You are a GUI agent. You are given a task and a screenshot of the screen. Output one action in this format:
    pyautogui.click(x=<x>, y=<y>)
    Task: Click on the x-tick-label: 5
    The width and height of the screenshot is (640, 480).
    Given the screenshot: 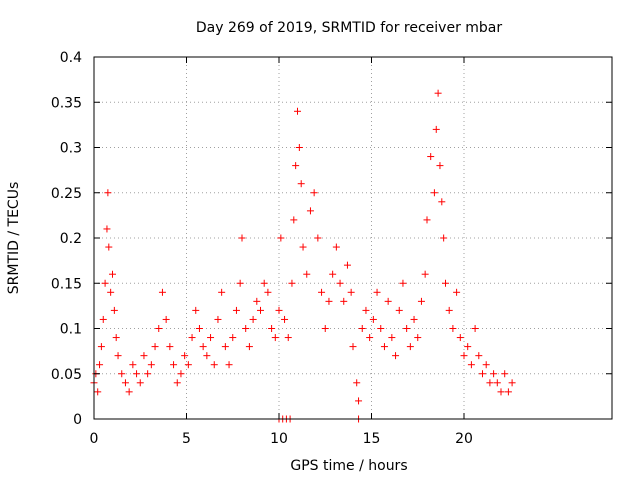 What is the action you would take?
    pyautogui.click(x=186, y=439)
    